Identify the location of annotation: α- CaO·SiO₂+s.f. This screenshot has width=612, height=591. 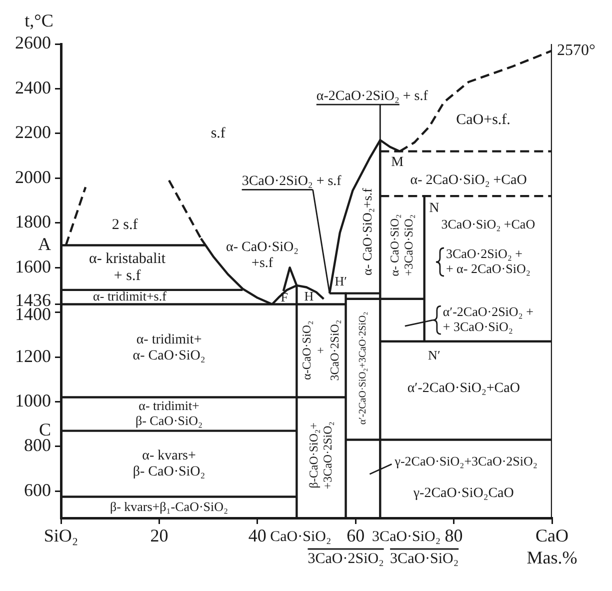
(366, 231).